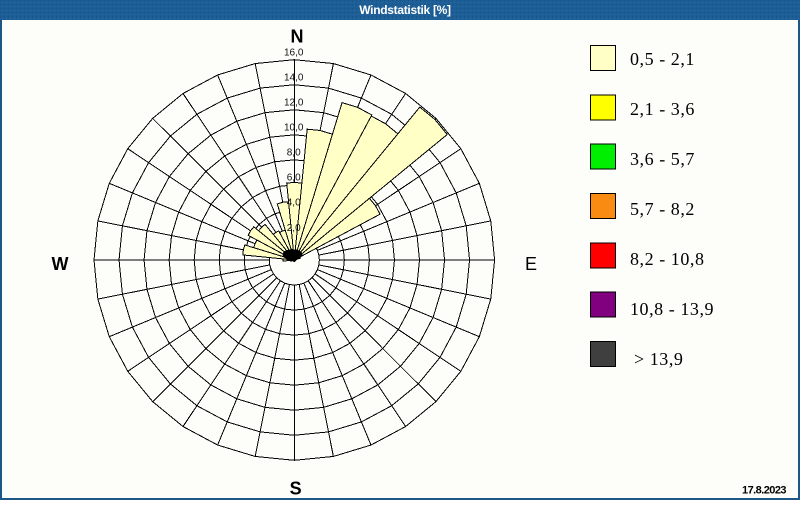 The width and height of the screenshot is (800, 505). Describe the element at coordinates (662, 59) in the screenshot. I see `svg-text: 0,5 - 2,1` at that location.